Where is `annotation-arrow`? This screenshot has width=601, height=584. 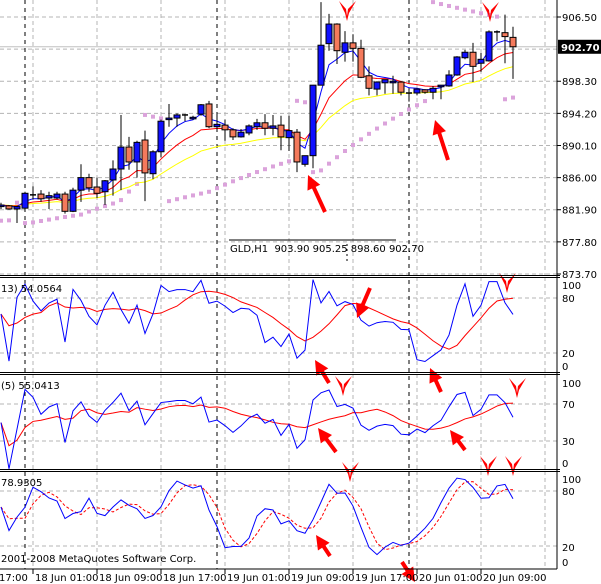
annotation-arrow is located at coordinates (324, 546).